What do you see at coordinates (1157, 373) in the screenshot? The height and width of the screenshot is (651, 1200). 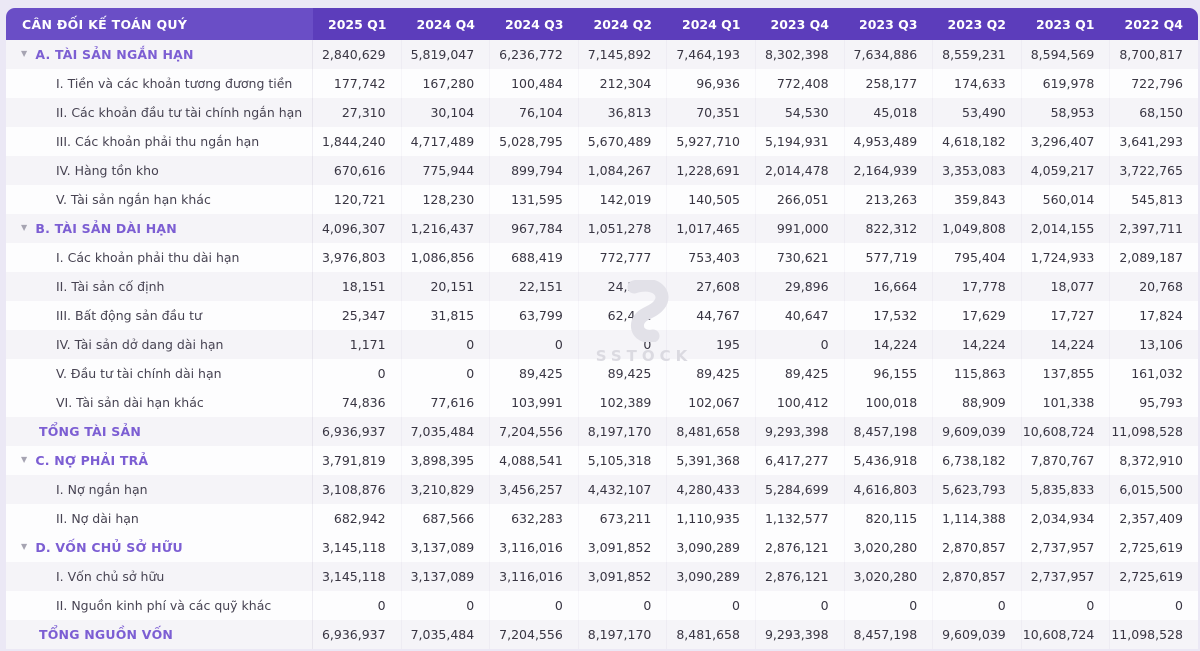 I see `cell-value: 161,032` at bounding box center [1157, 373].